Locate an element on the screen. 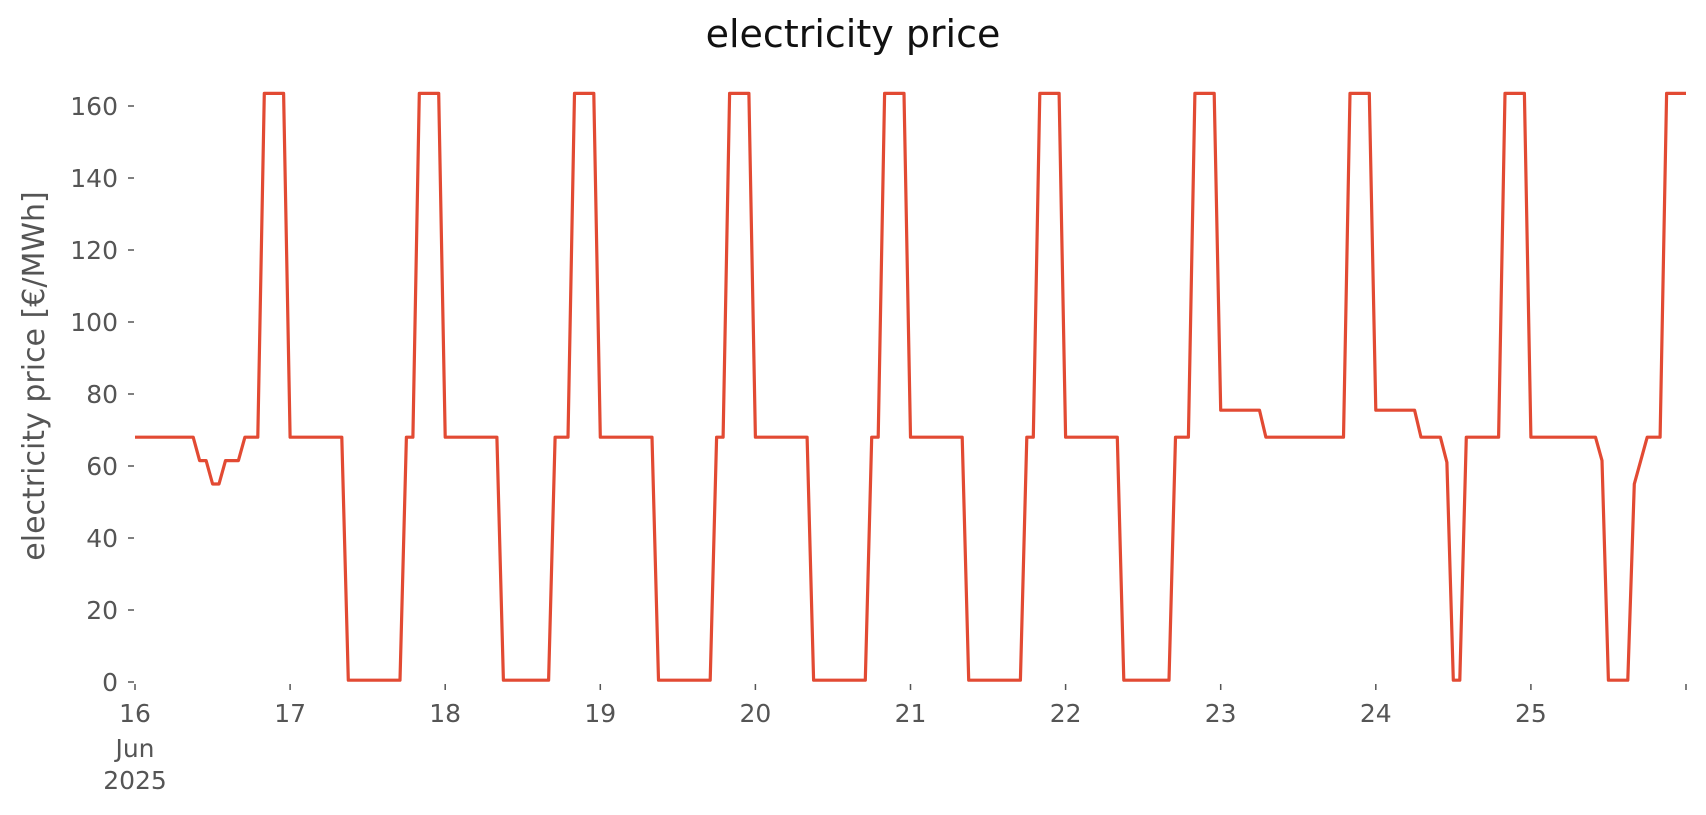 The image size is (1706, 815). y-tick-label: 60 is located at coordinates (102, 466).